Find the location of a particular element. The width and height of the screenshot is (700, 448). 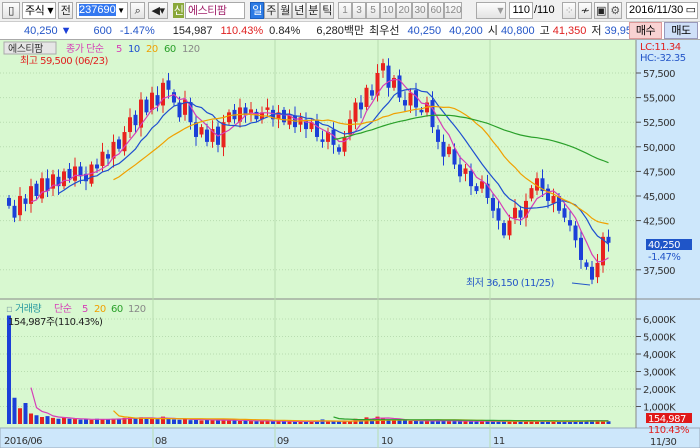

period-button-2: 월 is located at coordinates (285, 10).